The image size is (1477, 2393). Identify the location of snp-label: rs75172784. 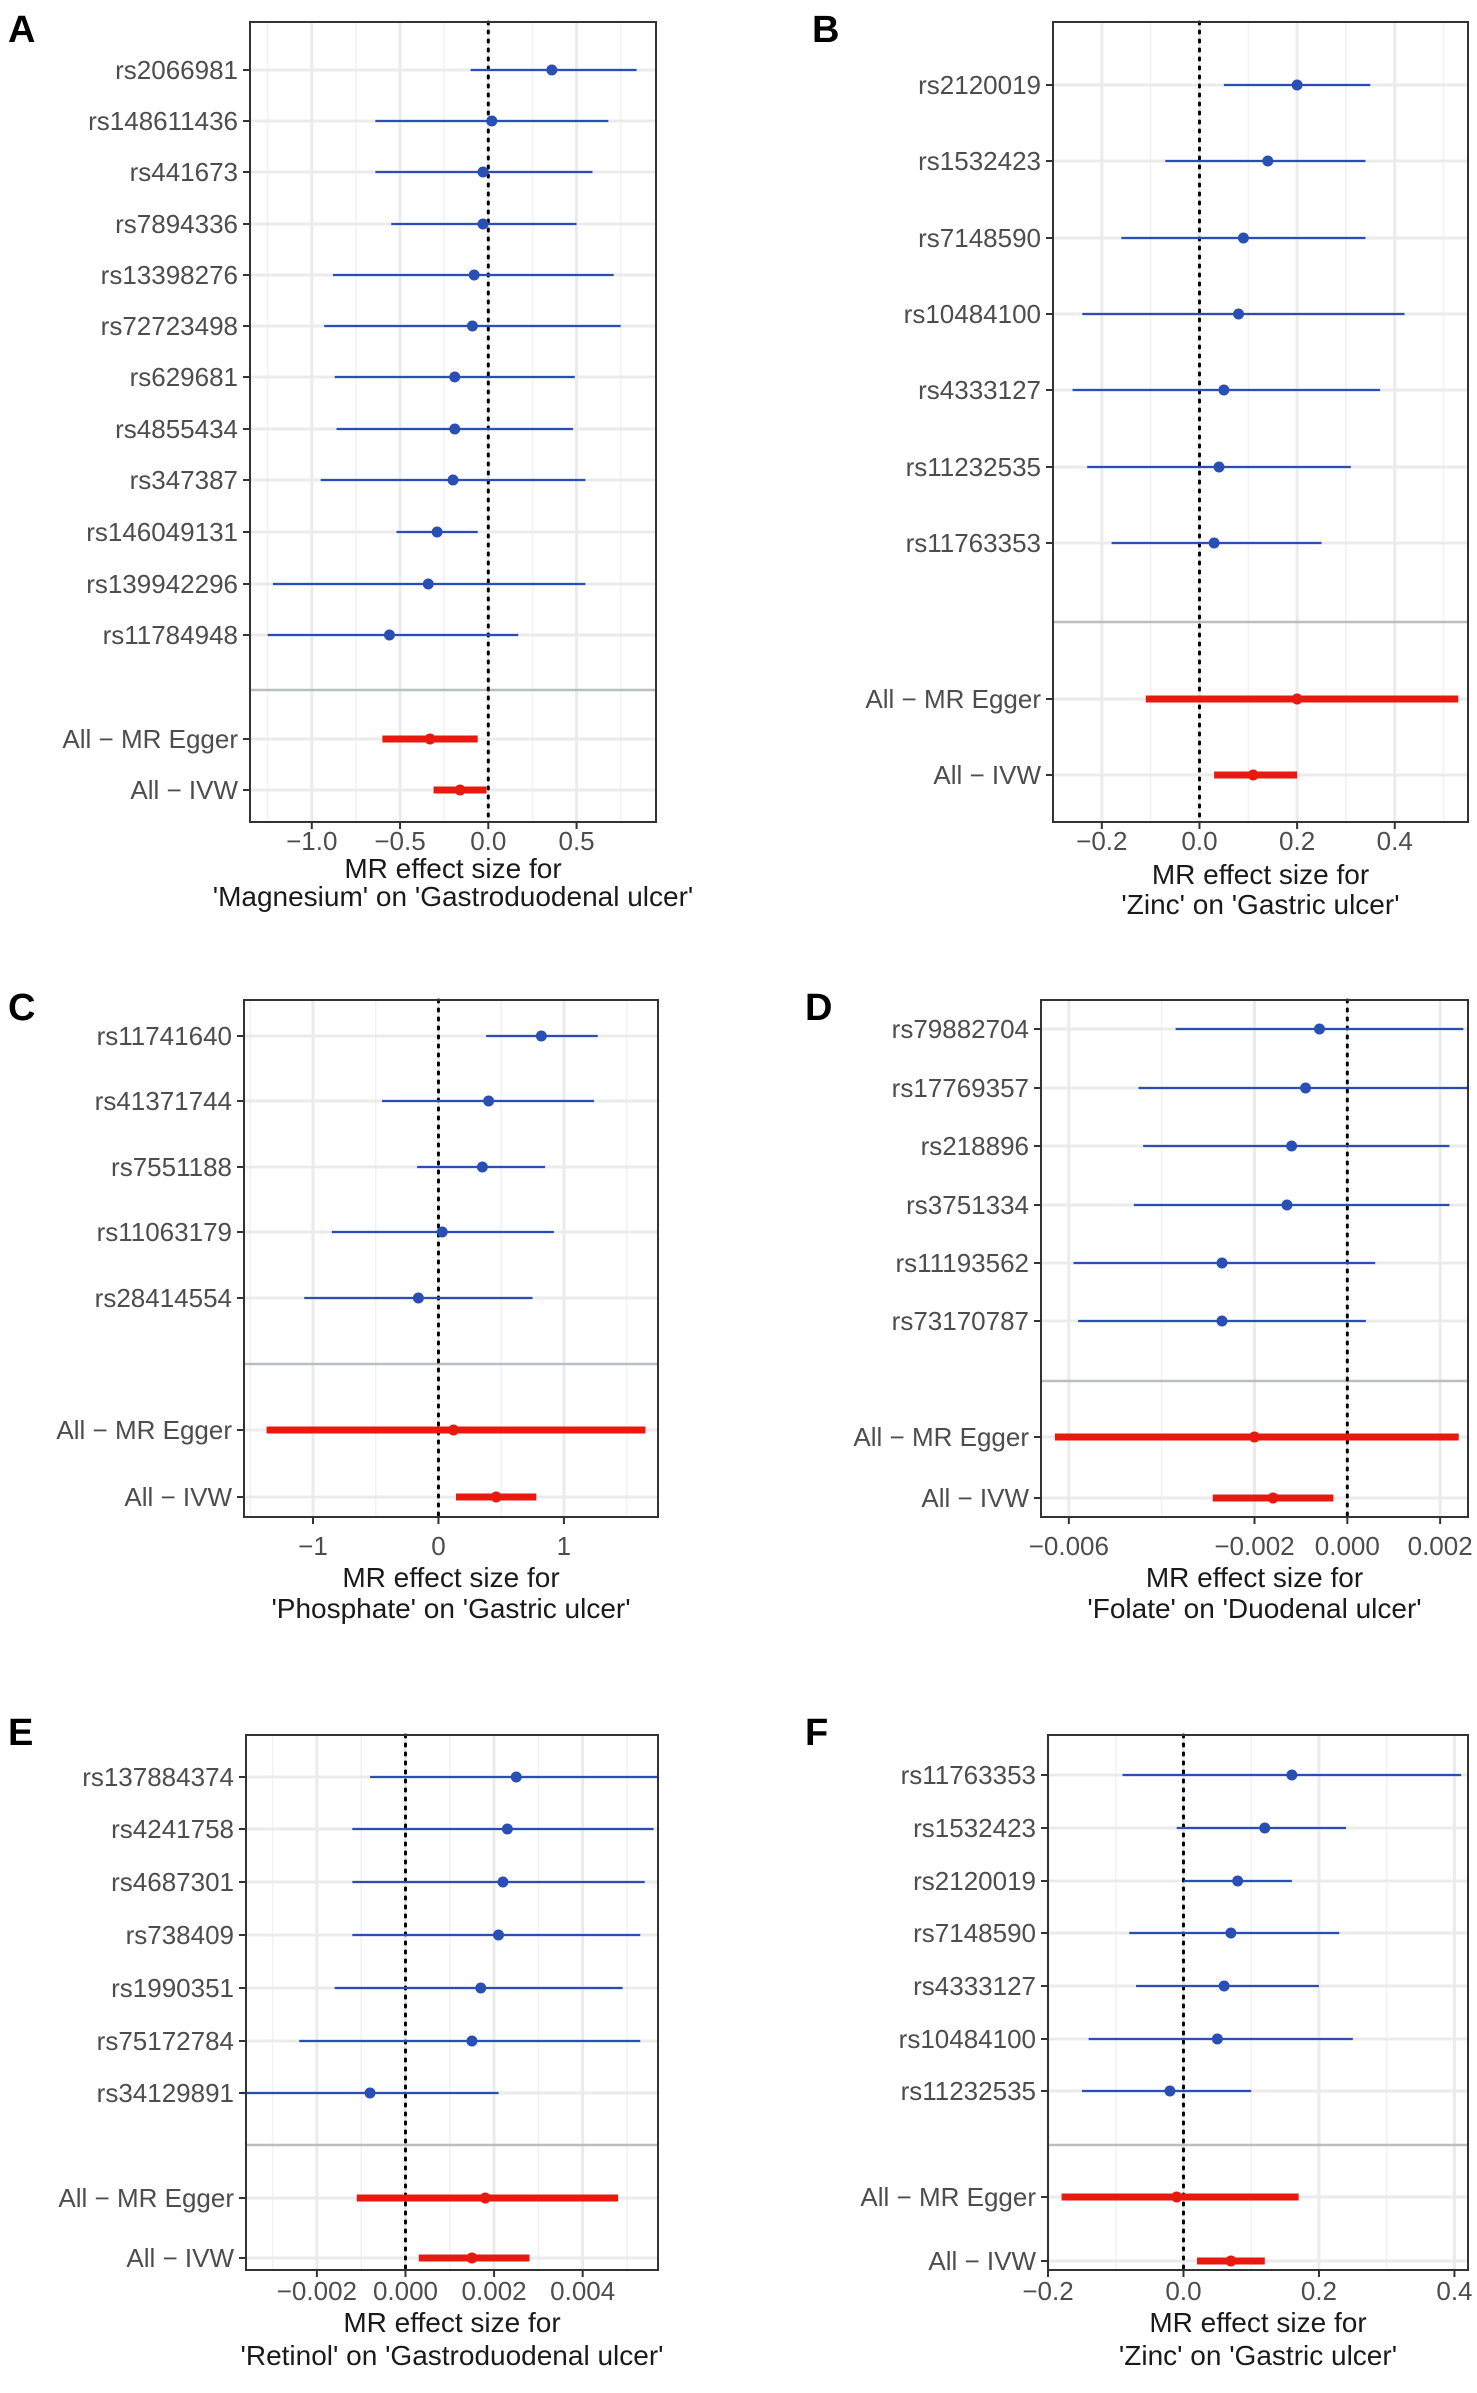
(165, 2041).